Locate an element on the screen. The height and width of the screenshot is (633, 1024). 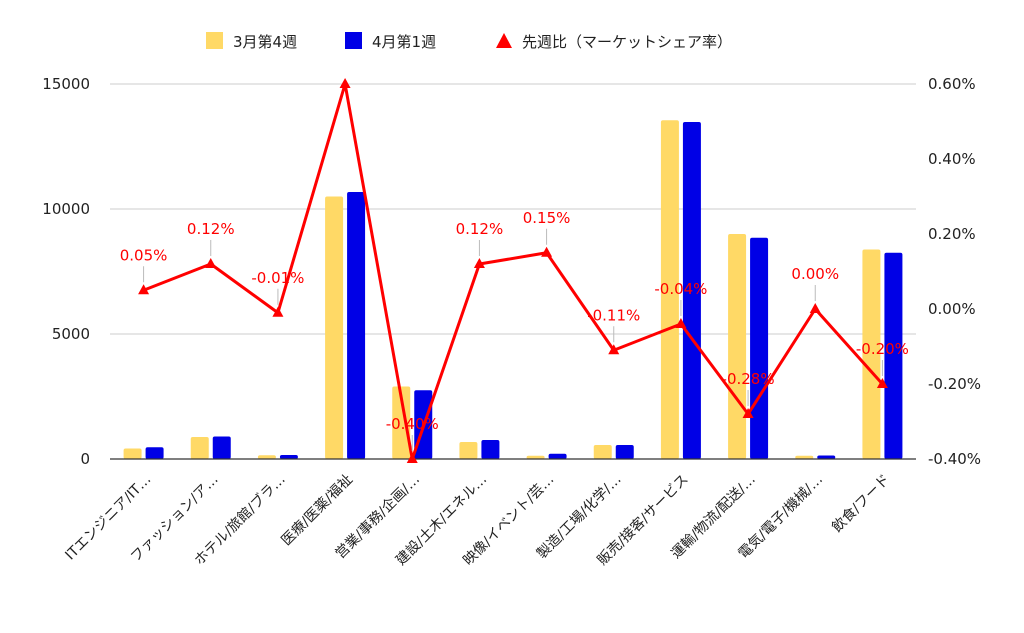
right-tick-label: 0.60% is located at coordinates (952, 84).